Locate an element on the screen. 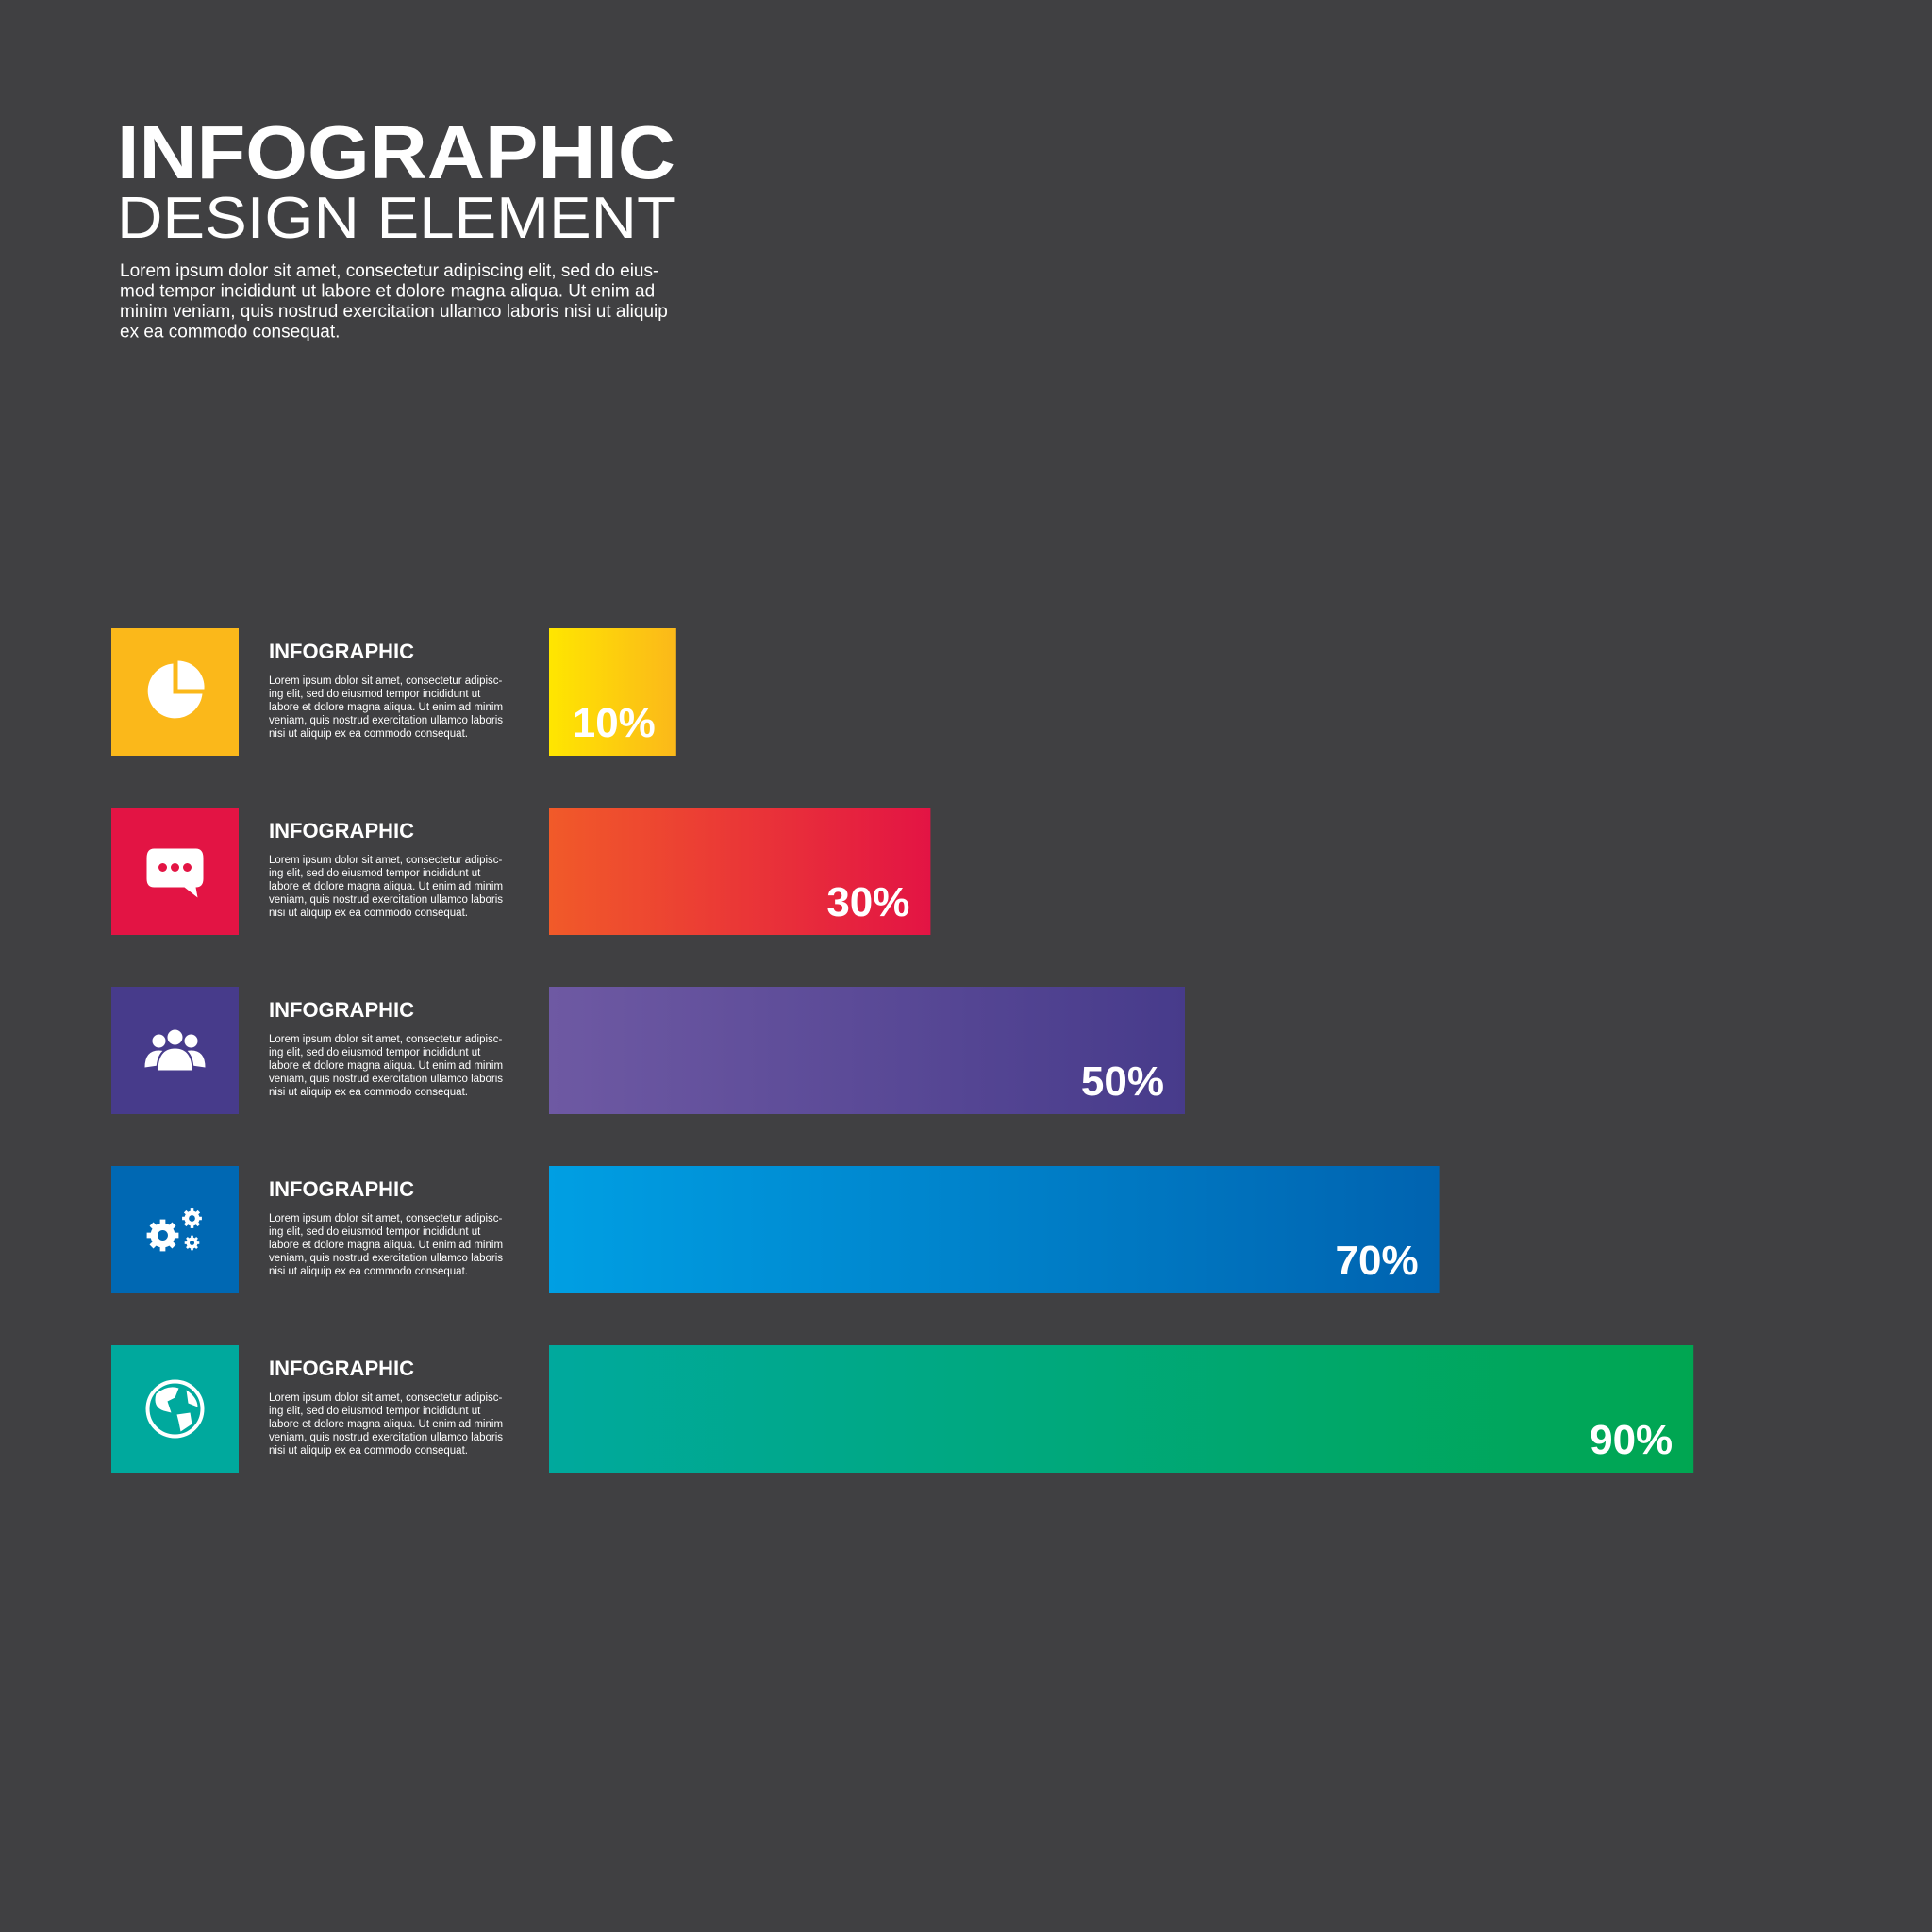 The image size is (1932, 1932). value-label: 30% is located at coordinates (867, 902).